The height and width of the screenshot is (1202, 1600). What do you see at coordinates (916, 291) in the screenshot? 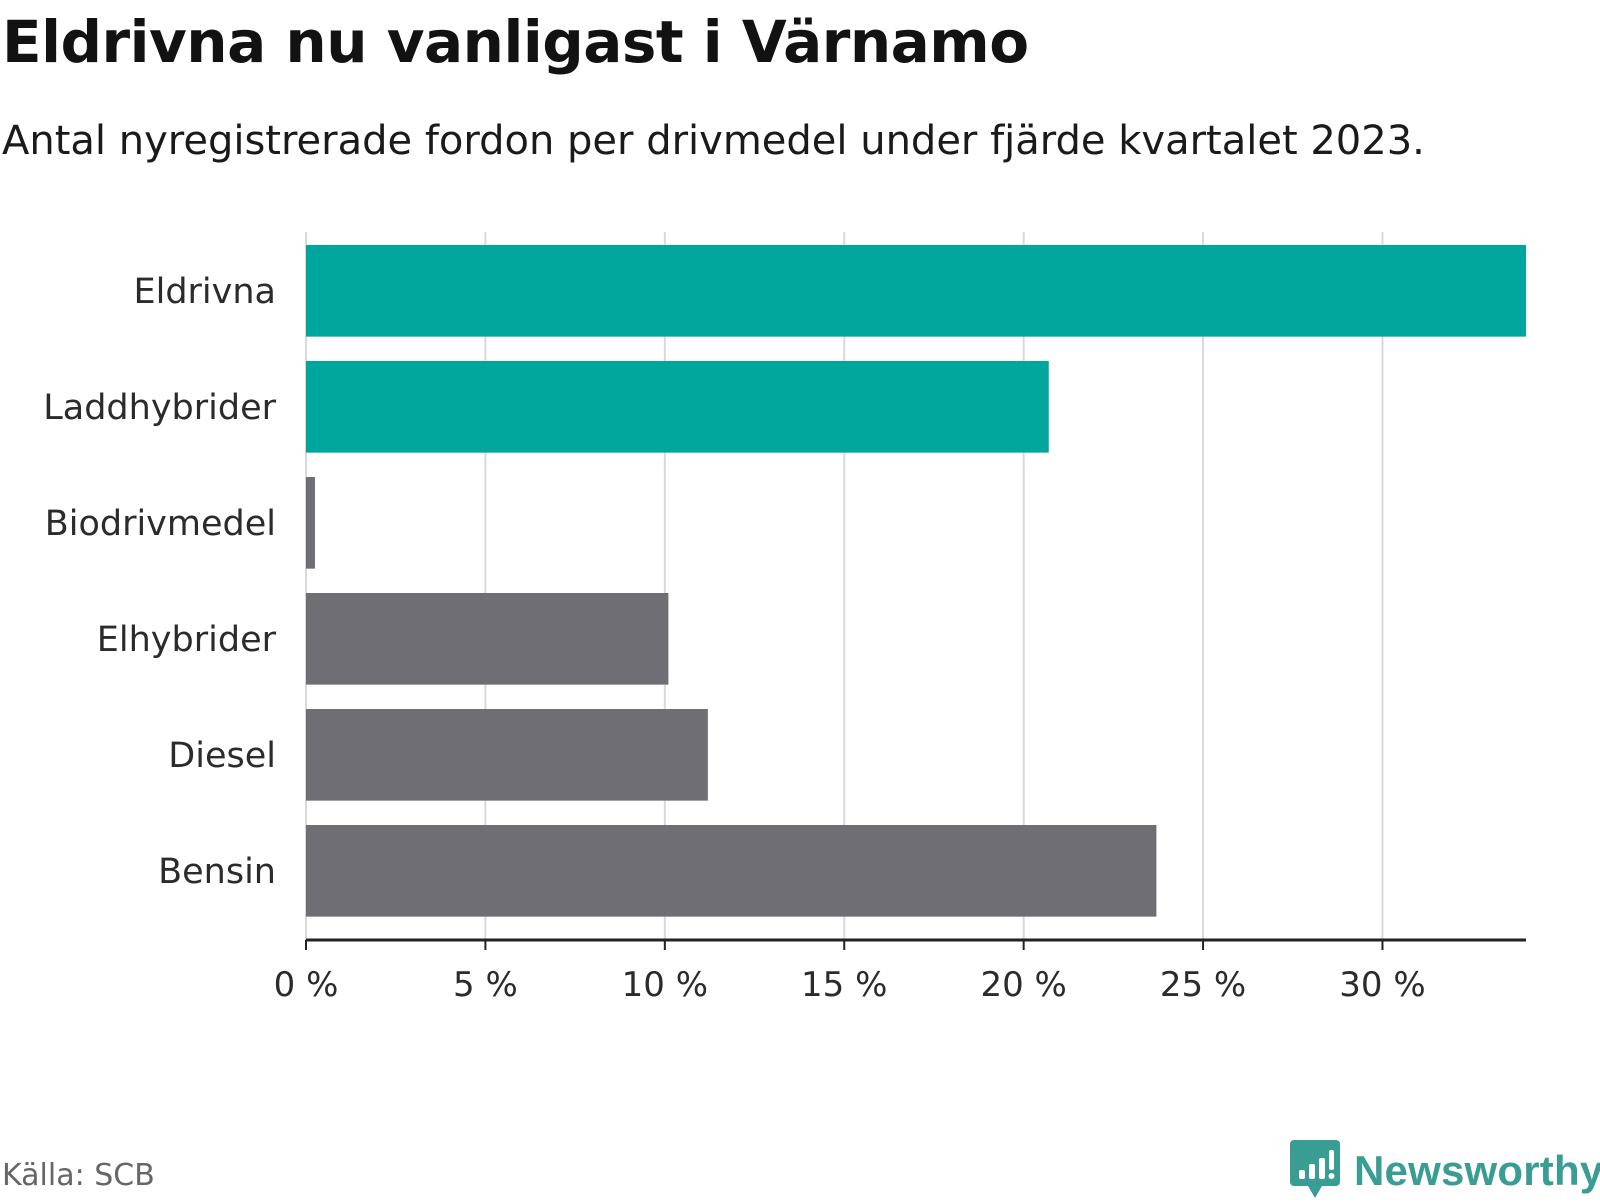
I see `bar-eldrivna` at bounding box center [916, 291].